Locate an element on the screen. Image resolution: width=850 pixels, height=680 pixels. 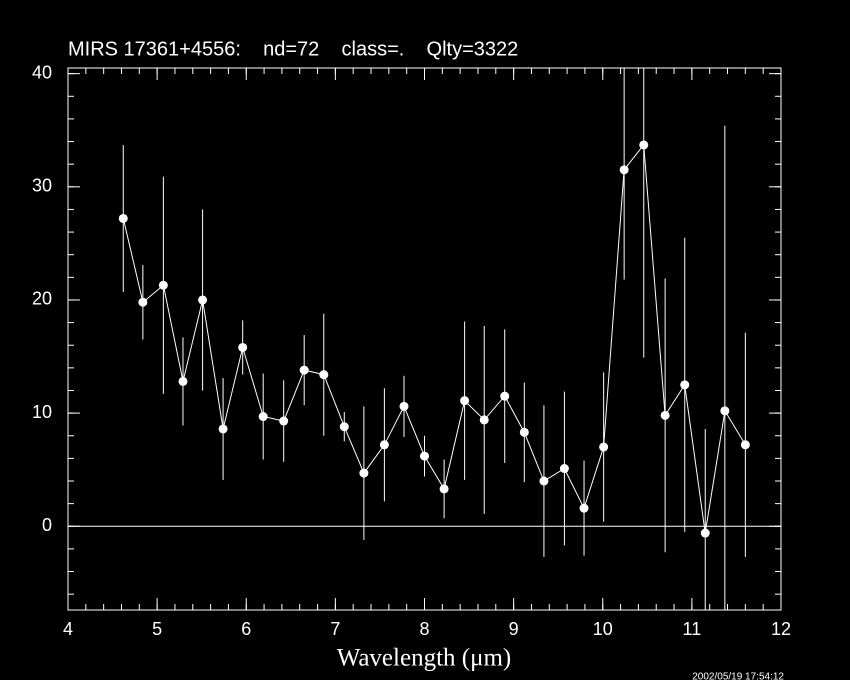
x-tick-label: 7 is located at coordinates (335, 629).